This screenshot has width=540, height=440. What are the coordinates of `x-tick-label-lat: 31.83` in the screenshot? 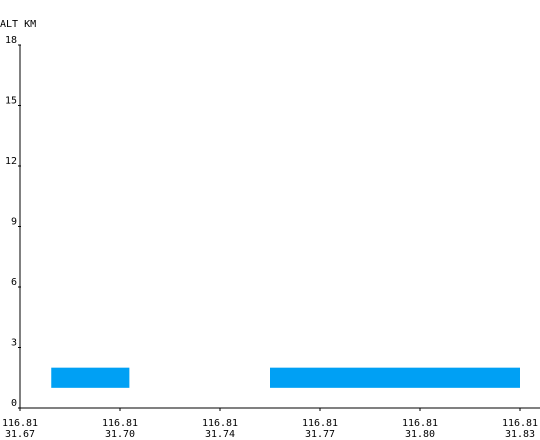 It's located at (520, 434).